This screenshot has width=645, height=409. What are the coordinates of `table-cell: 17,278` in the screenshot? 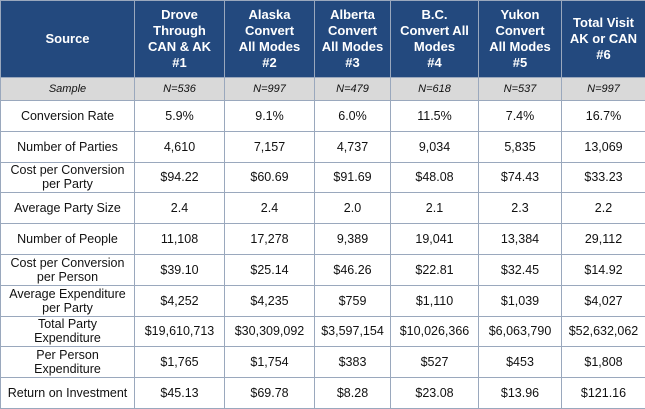 It's located at (270, 239).